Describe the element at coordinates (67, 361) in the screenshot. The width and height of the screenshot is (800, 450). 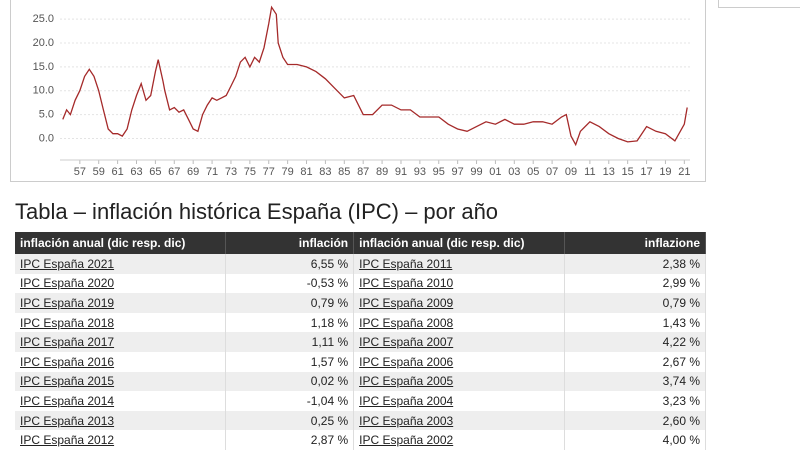
I see `year-link: IPC España 2016` at that location.